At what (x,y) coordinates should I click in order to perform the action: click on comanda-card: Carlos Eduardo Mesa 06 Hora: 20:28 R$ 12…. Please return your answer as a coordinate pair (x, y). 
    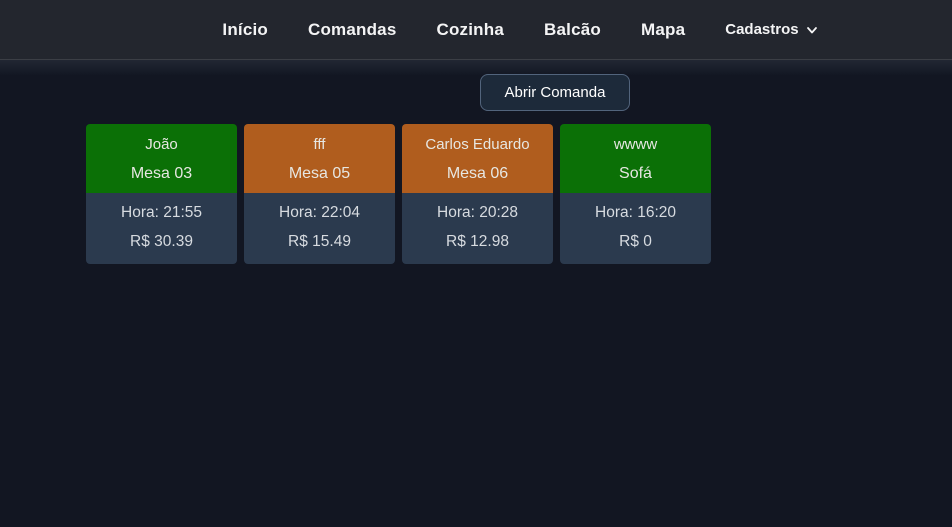
    Looking at the image, I should click on (477, 194).